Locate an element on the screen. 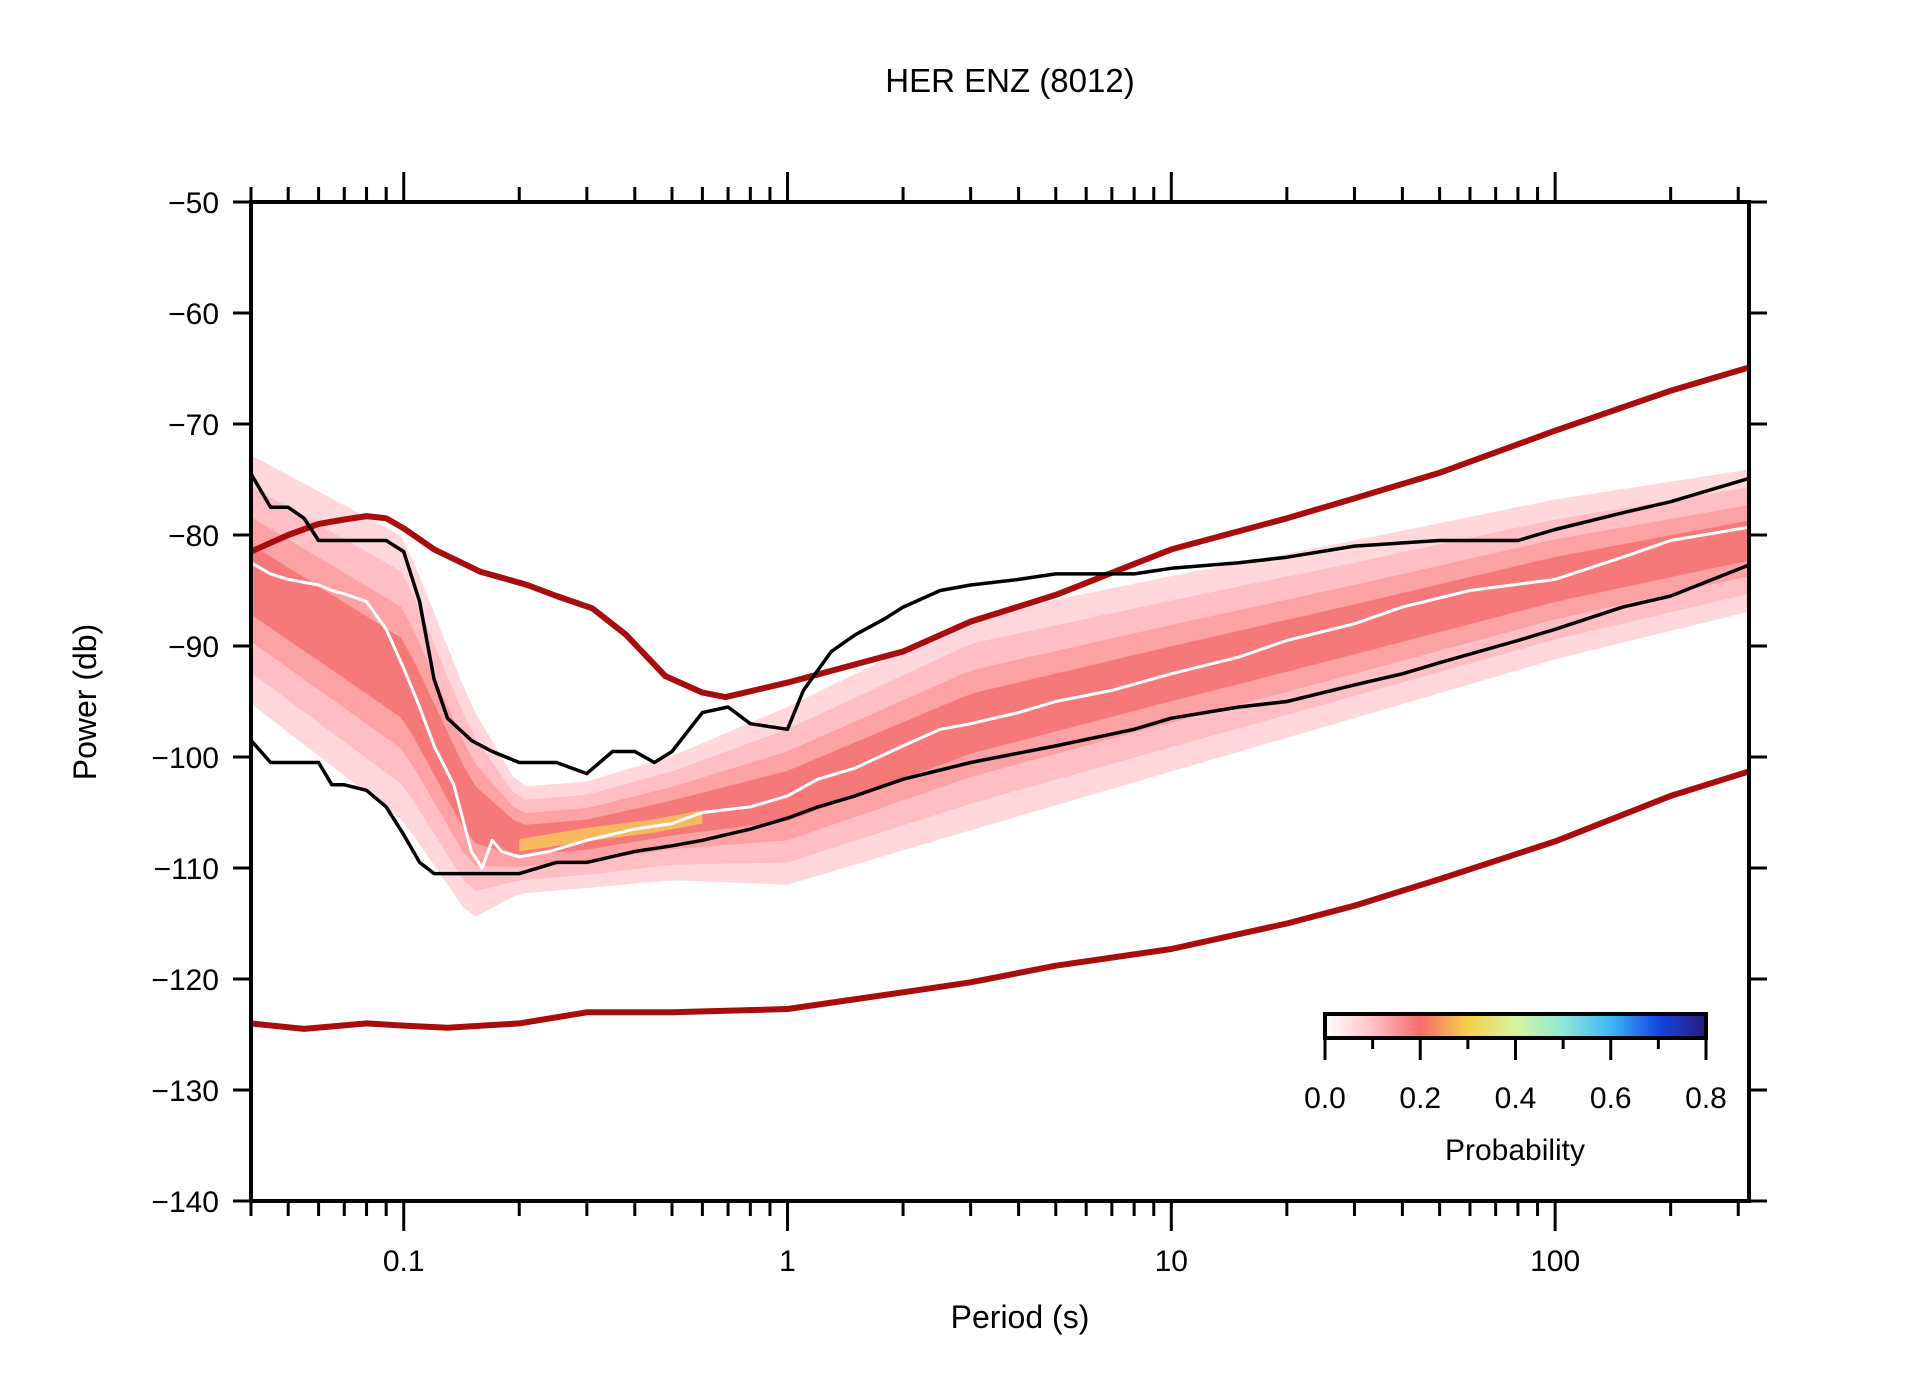 The width and height of the screenshot is (1910, 1389). colorbar-tick-label: 0.0 is located at coordinates (1325, 1098).